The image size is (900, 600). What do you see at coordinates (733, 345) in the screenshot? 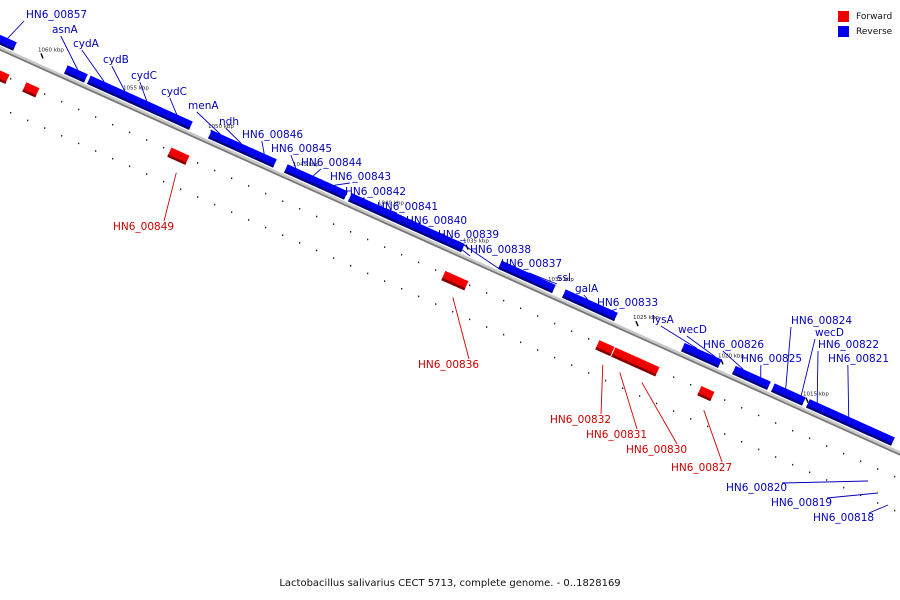
I see `gene-label: HN6_00826` at bounding box center [733, 345].